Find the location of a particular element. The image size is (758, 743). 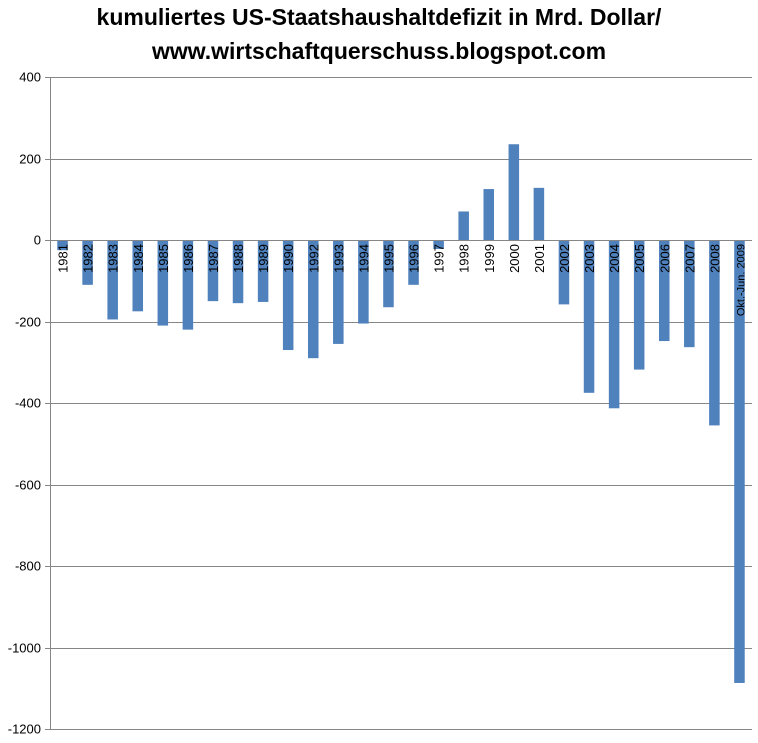

x-tick-label: 1982 is located at coordinates (88, 258).